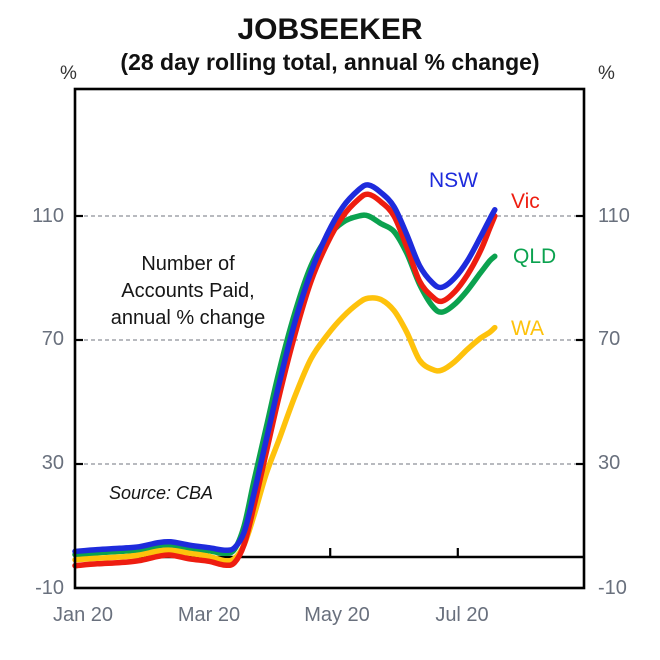 The width and height of the screenshot is (660, 660). What do you see at coordinates (49, 588) in the screenshot?
I see `y-tick-label-left-neg10: -10` at bounding box center [49, 588].